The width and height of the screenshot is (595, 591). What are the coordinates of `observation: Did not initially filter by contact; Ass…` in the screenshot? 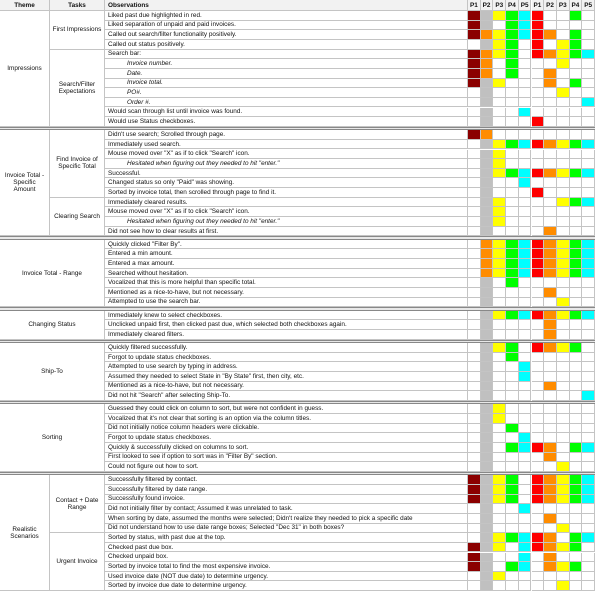 It's located at (286, 509).